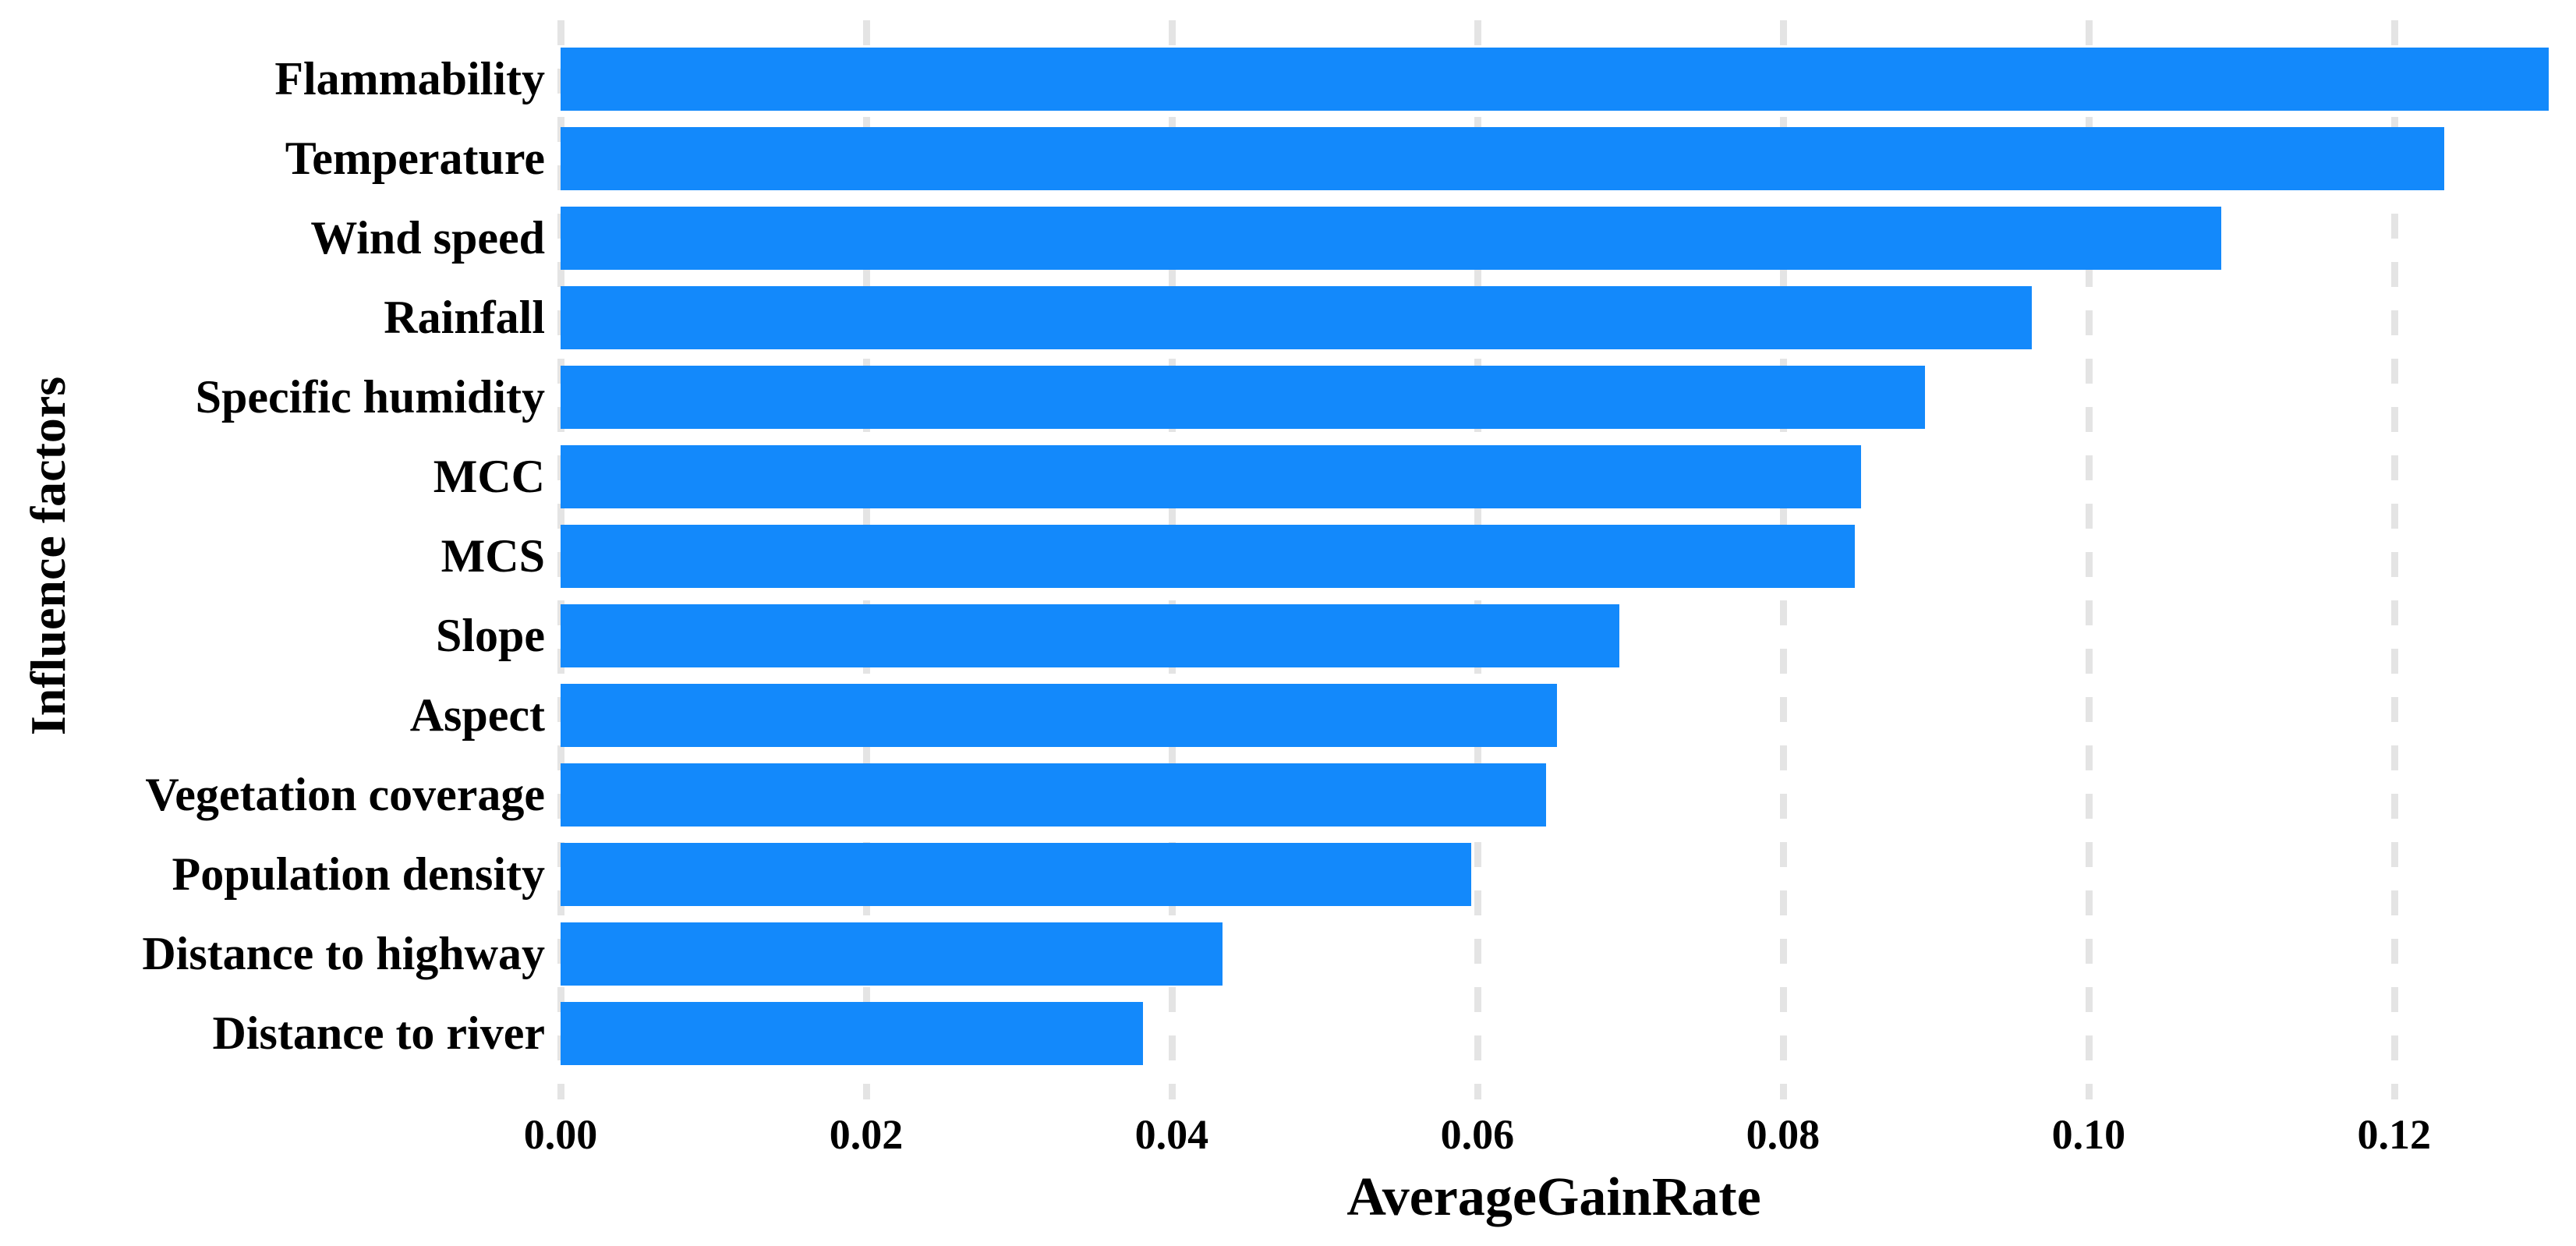 This screenshot has width=2576, height=1246. Describe the element at coordinates (1171, 1134) in the screenshot. I see `x-tick-label: 0.04` at that location.